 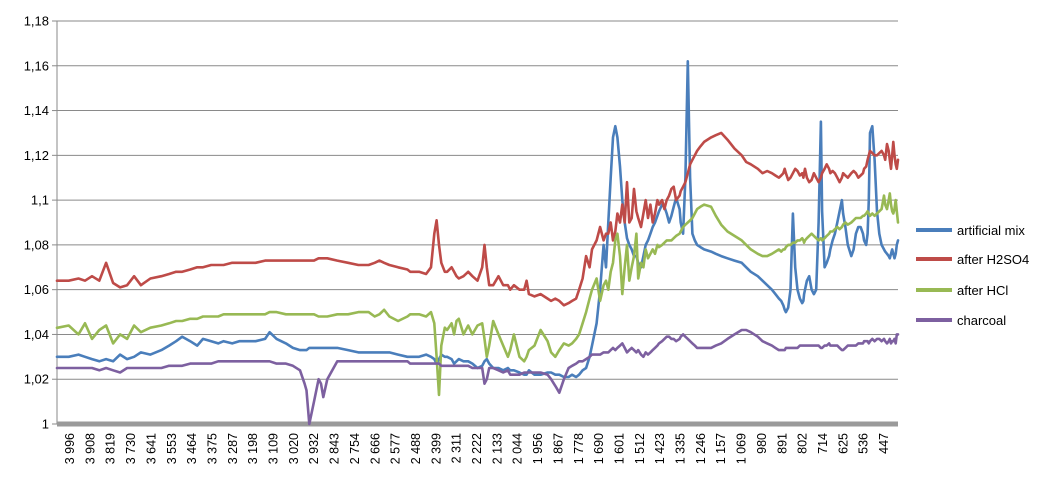 I want to click on y-tick-label: 1,08, so click(x=36, y=244).